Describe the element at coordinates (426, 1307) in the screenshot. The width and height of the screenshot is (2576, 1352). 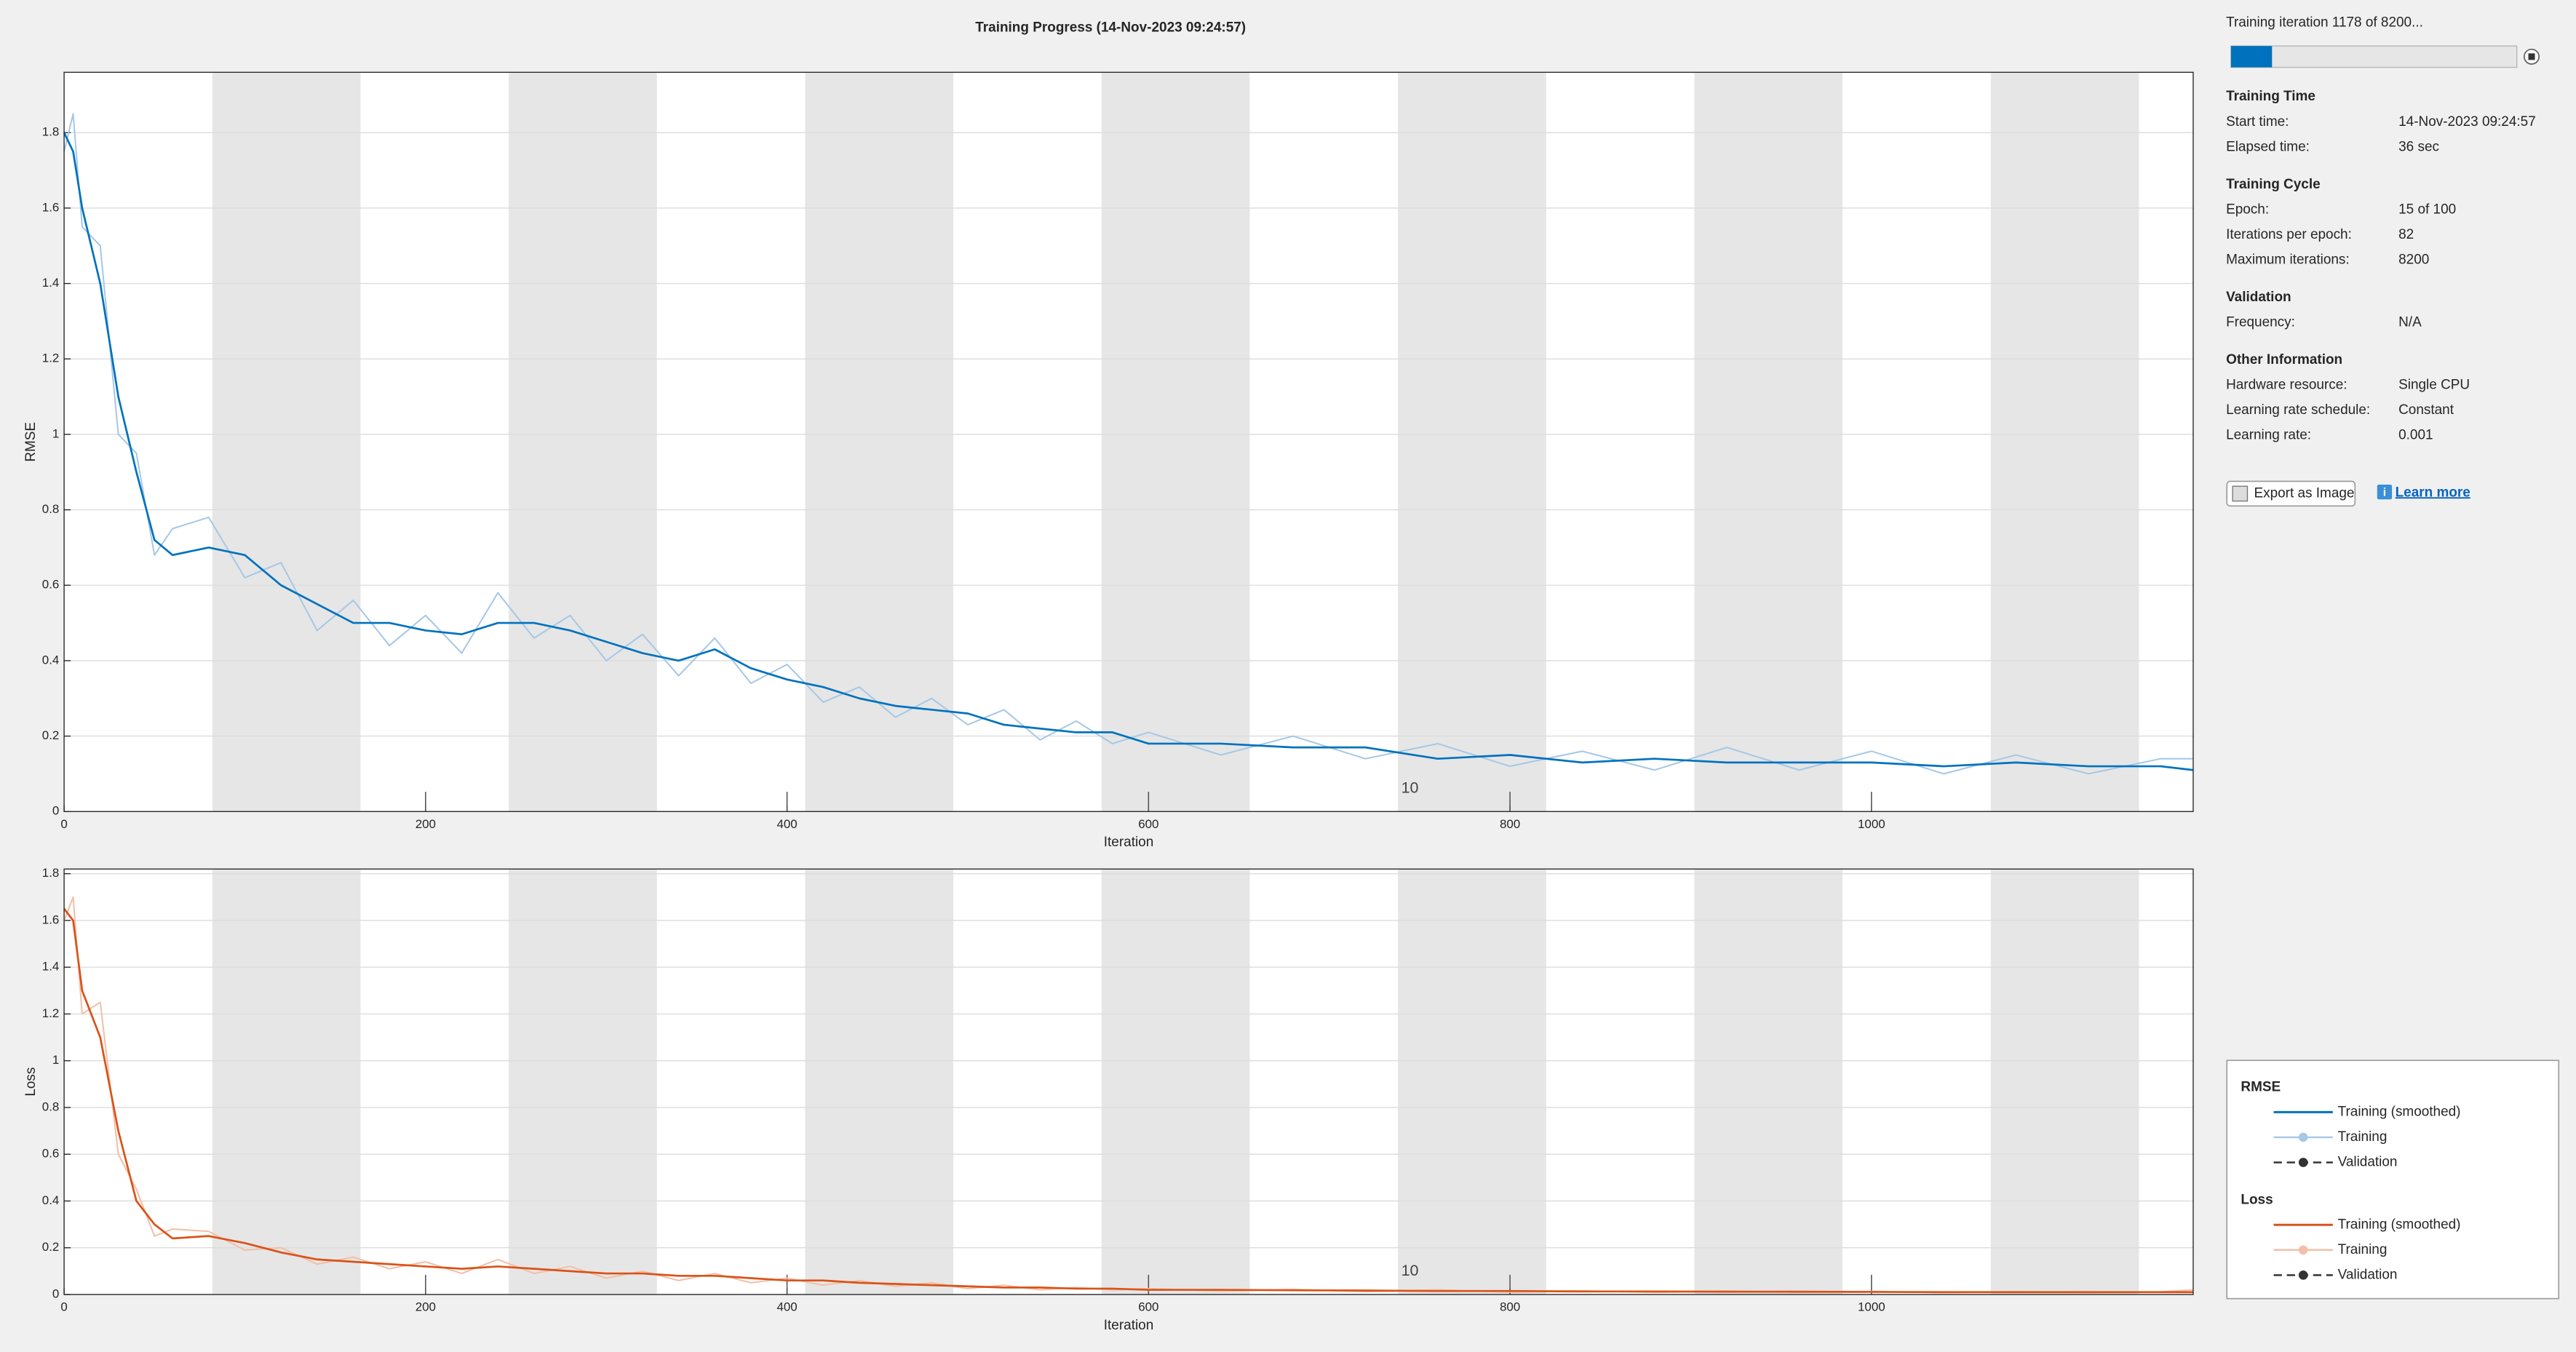
I see `x-tick-label: 200` at that location.